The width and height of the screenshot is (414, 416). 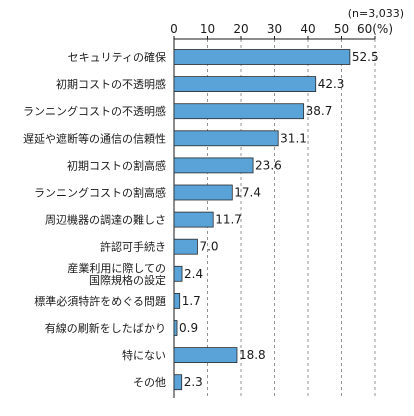 I want to click on x-tick-label: 40, so click(x=307, y=29).